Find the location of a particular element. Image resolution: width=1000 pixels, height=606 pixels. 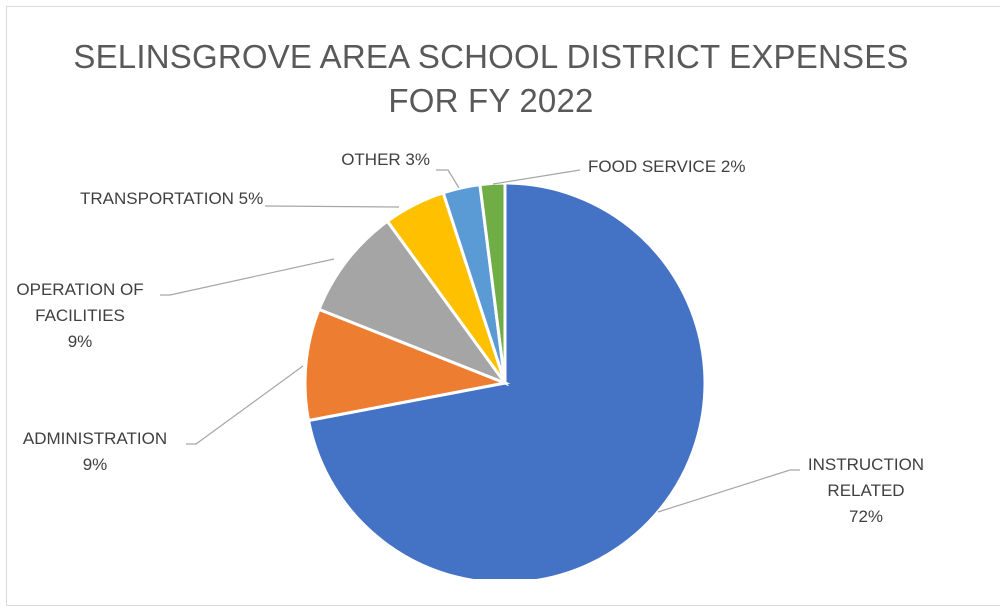

slice-label-operation: OPERATION OF FACILITIES 9% is located at coordinates (79, 315).